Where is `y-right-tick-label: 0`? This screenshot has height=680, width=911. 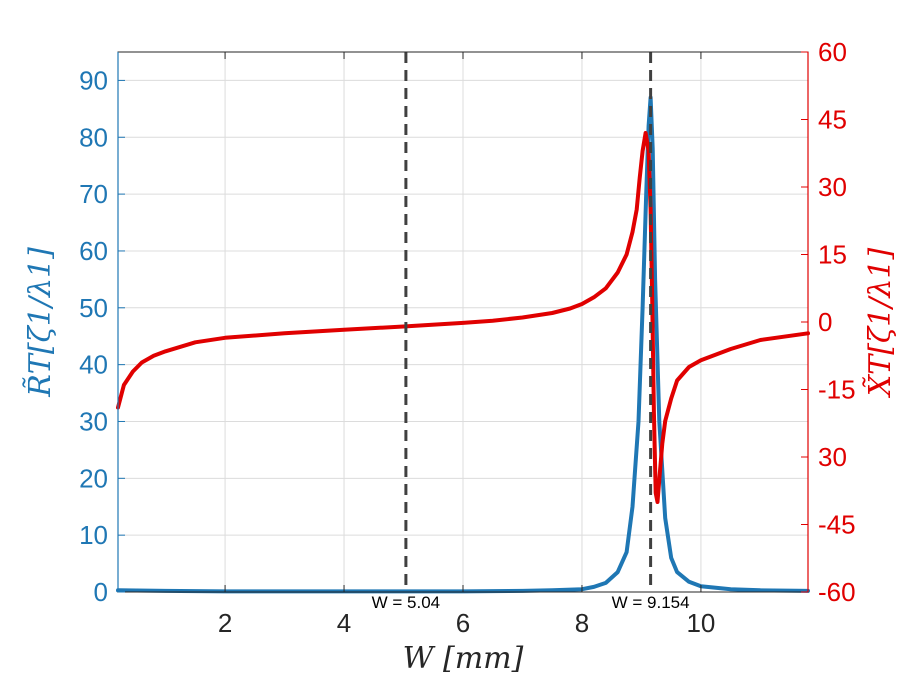 y-right-tick-label: 0 is located at coordinates (825, 322).